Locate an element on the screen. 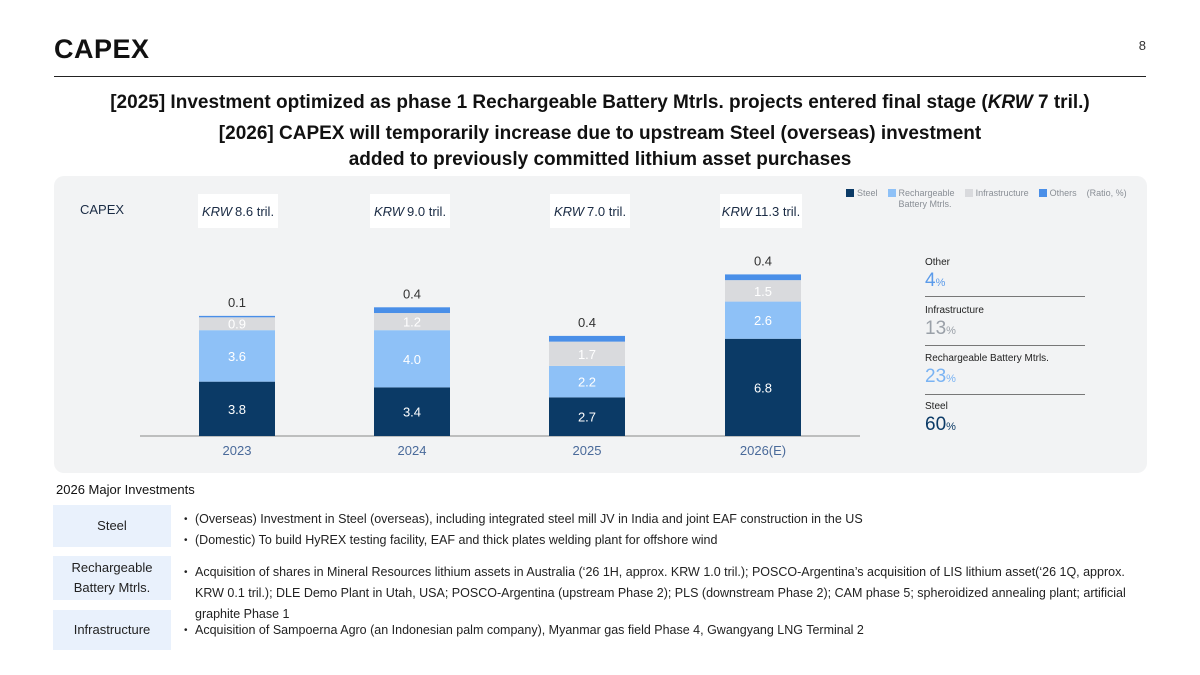 The height and width of the screenshot is (675, 1200). headline-2025-amount: 7 tril.) is located at coordinates (1061, 102).